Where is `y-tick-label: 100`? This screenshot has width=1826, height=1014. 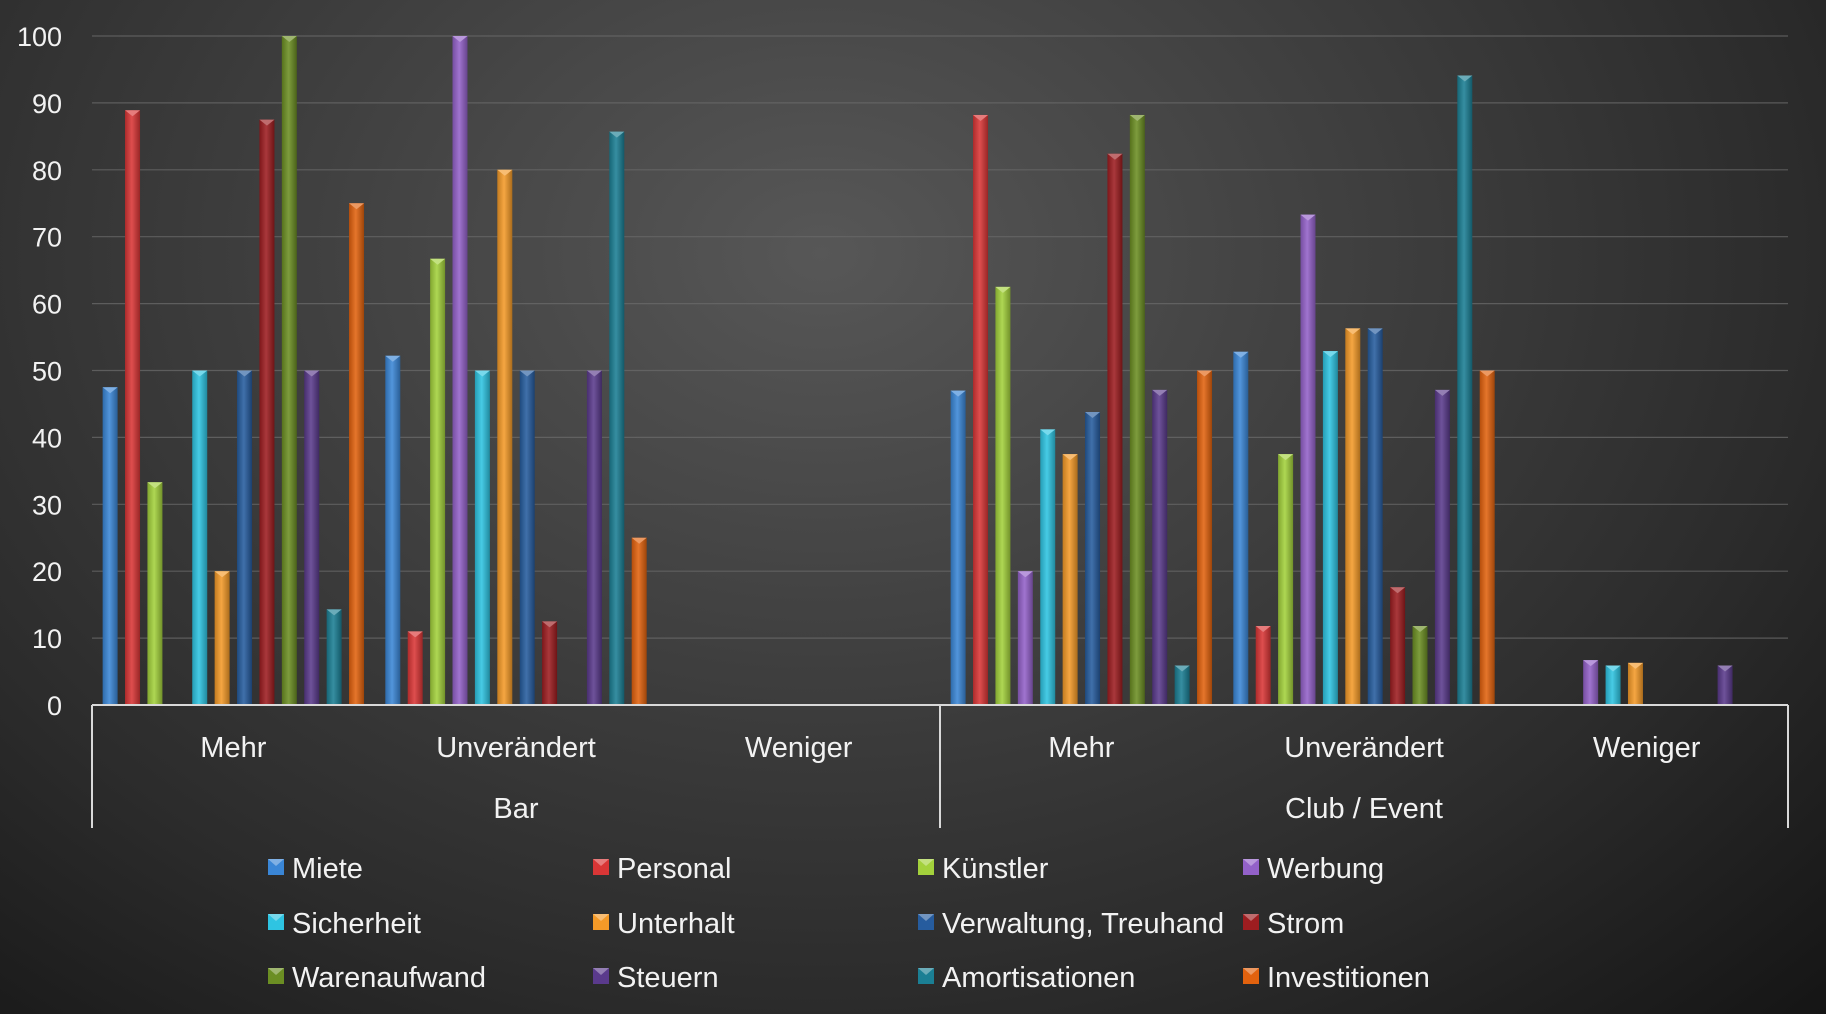
y-tick-label: 100 is located at coordinates (39, 37).